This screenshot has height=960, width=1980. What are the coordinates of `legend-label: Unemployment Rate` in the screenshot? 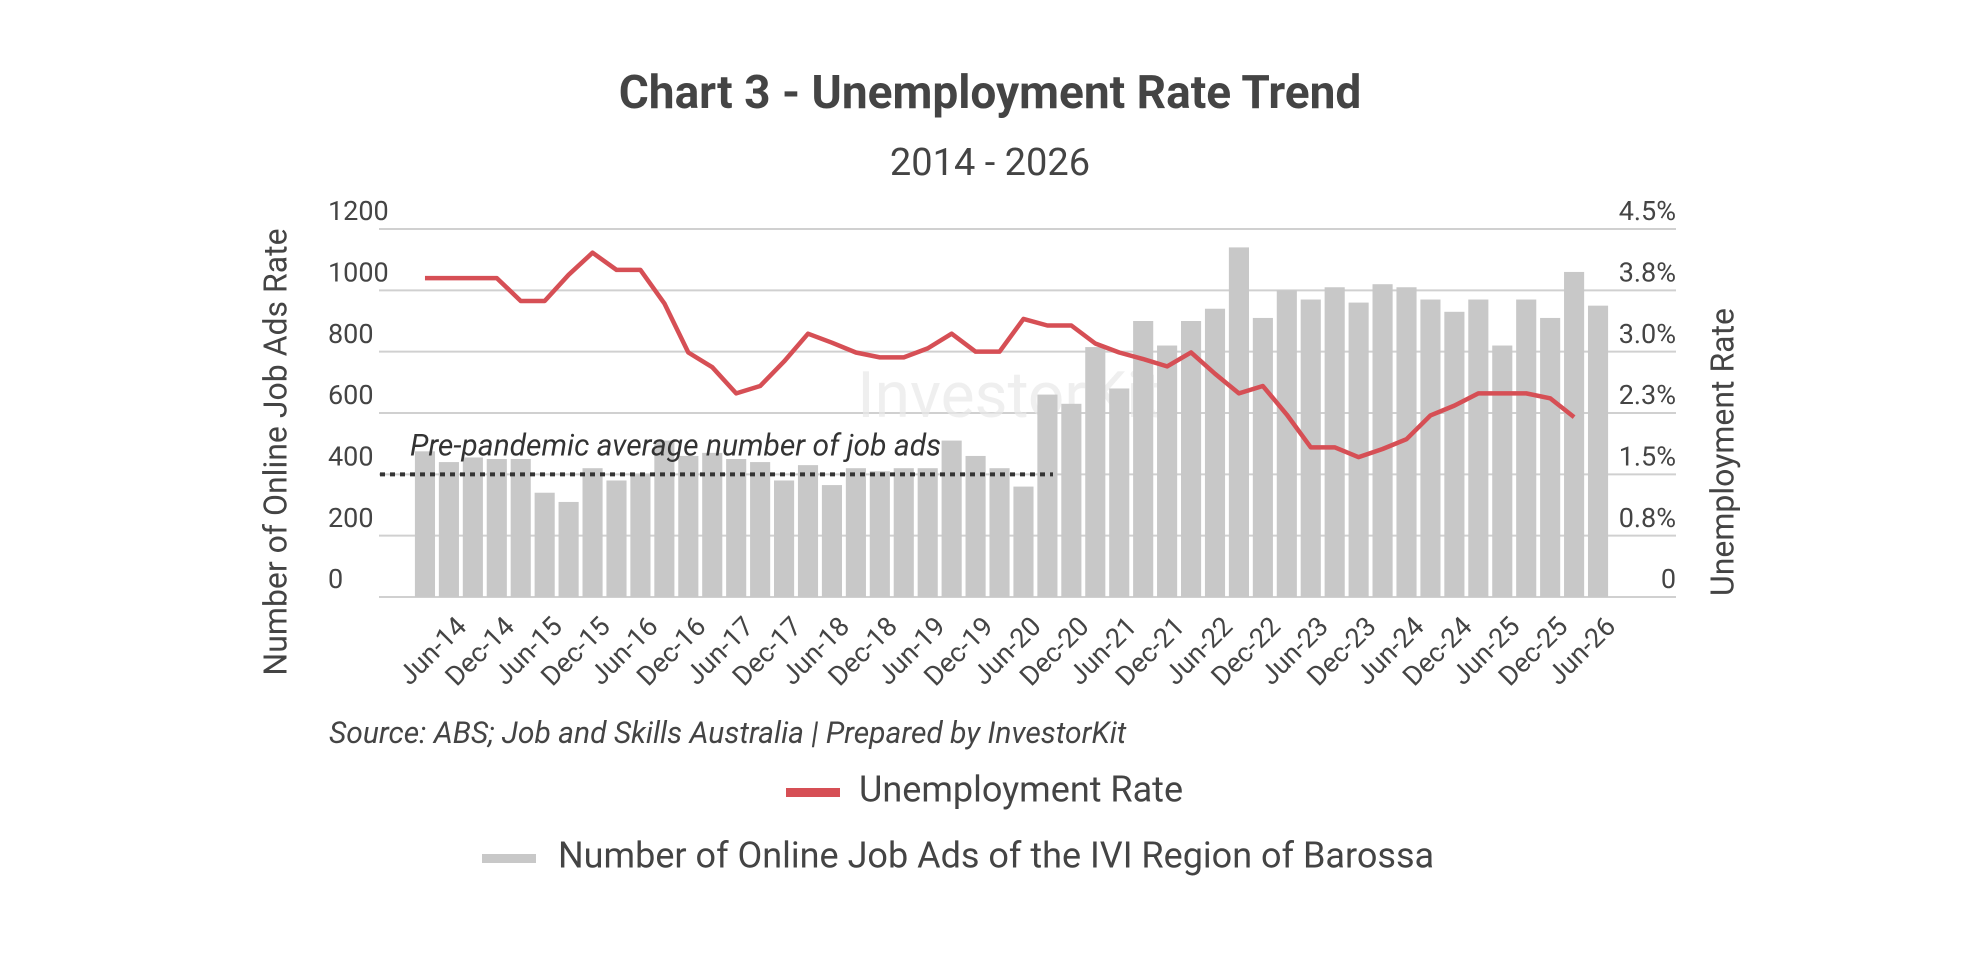 It's located at (1021, 790).